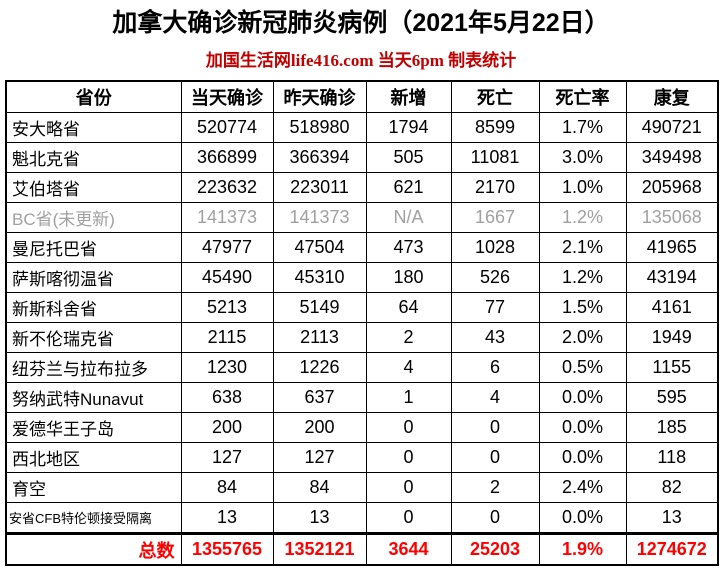 The image size is (722, 582). What do you see at coordinates (319, 307) in the screenshot?
I see `cell-yesterday-confirmed: 5149` at bounding box center [319, 307].